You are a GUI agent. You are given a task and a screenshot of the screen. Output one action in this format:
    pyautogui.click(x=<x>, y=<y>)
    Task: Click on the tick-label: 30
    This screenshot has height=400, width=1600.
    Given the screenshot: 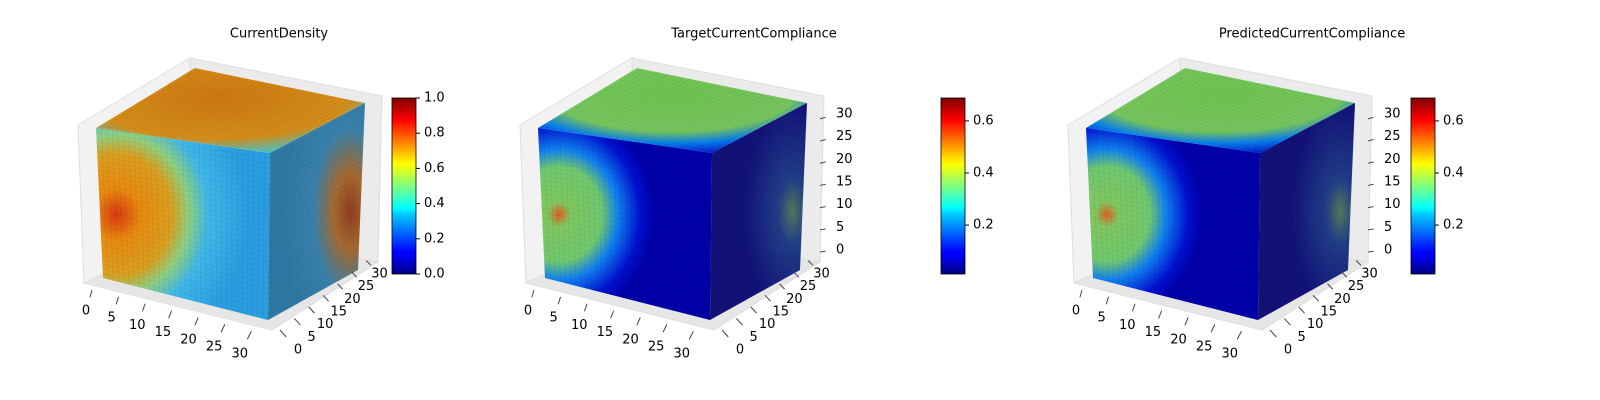 What is the action you would take?
    pyautogui.click(x=1229, y=354)
    